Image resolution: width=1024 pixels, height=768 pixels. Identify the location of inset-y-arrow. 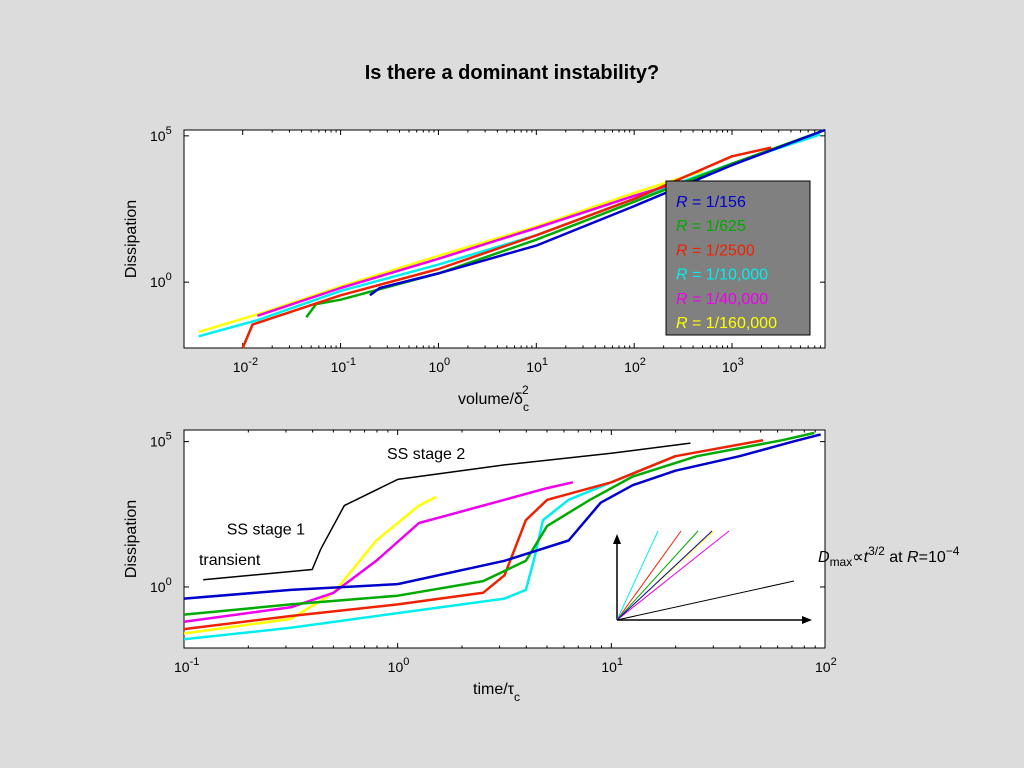
(617, 539).